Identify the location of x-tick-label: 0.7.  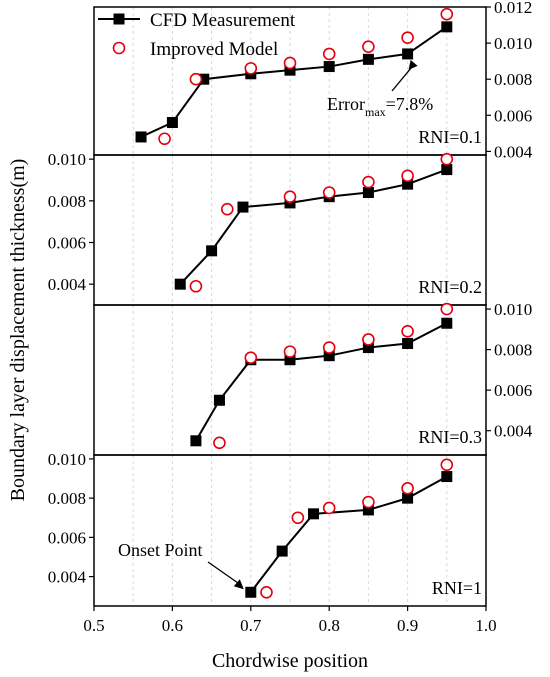
(251, 625).